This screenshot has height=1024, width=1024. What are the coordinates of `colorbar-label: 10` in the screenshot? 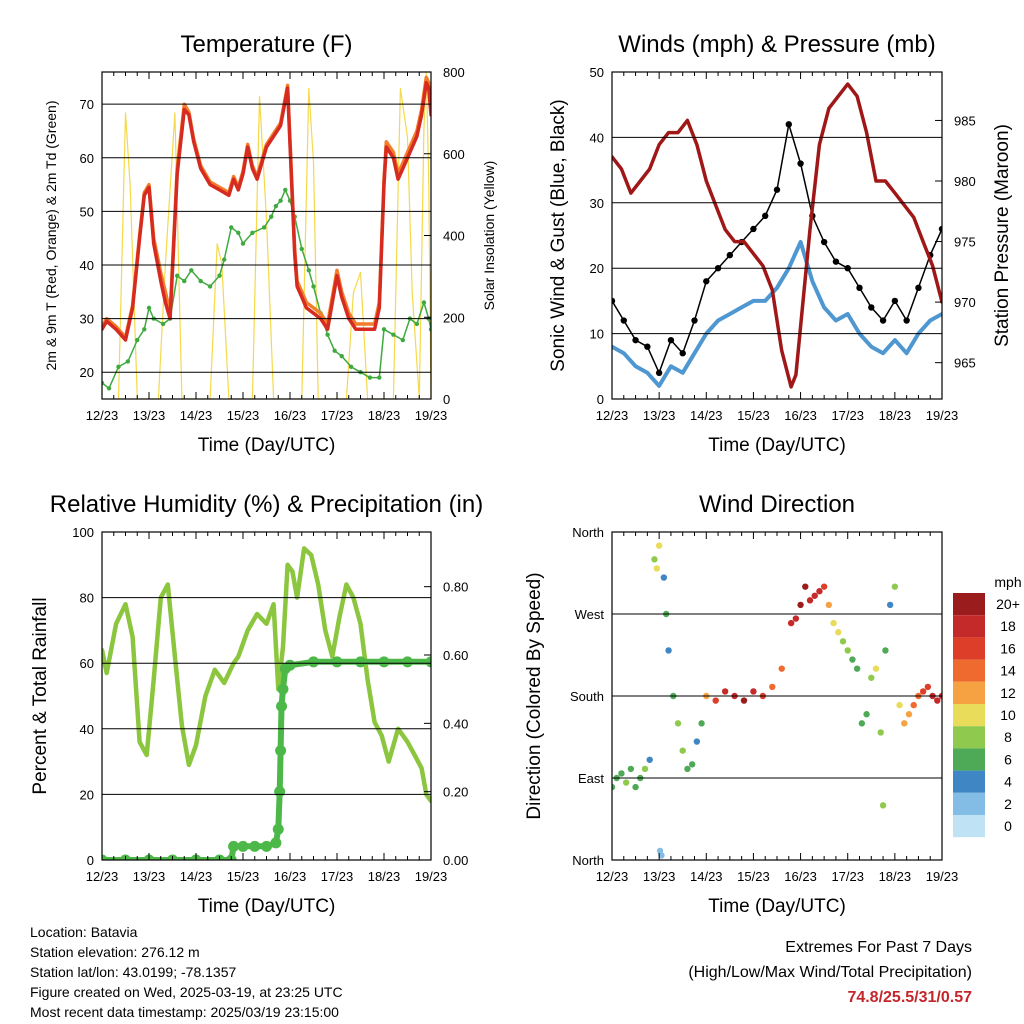 It's located at (1008, 715).